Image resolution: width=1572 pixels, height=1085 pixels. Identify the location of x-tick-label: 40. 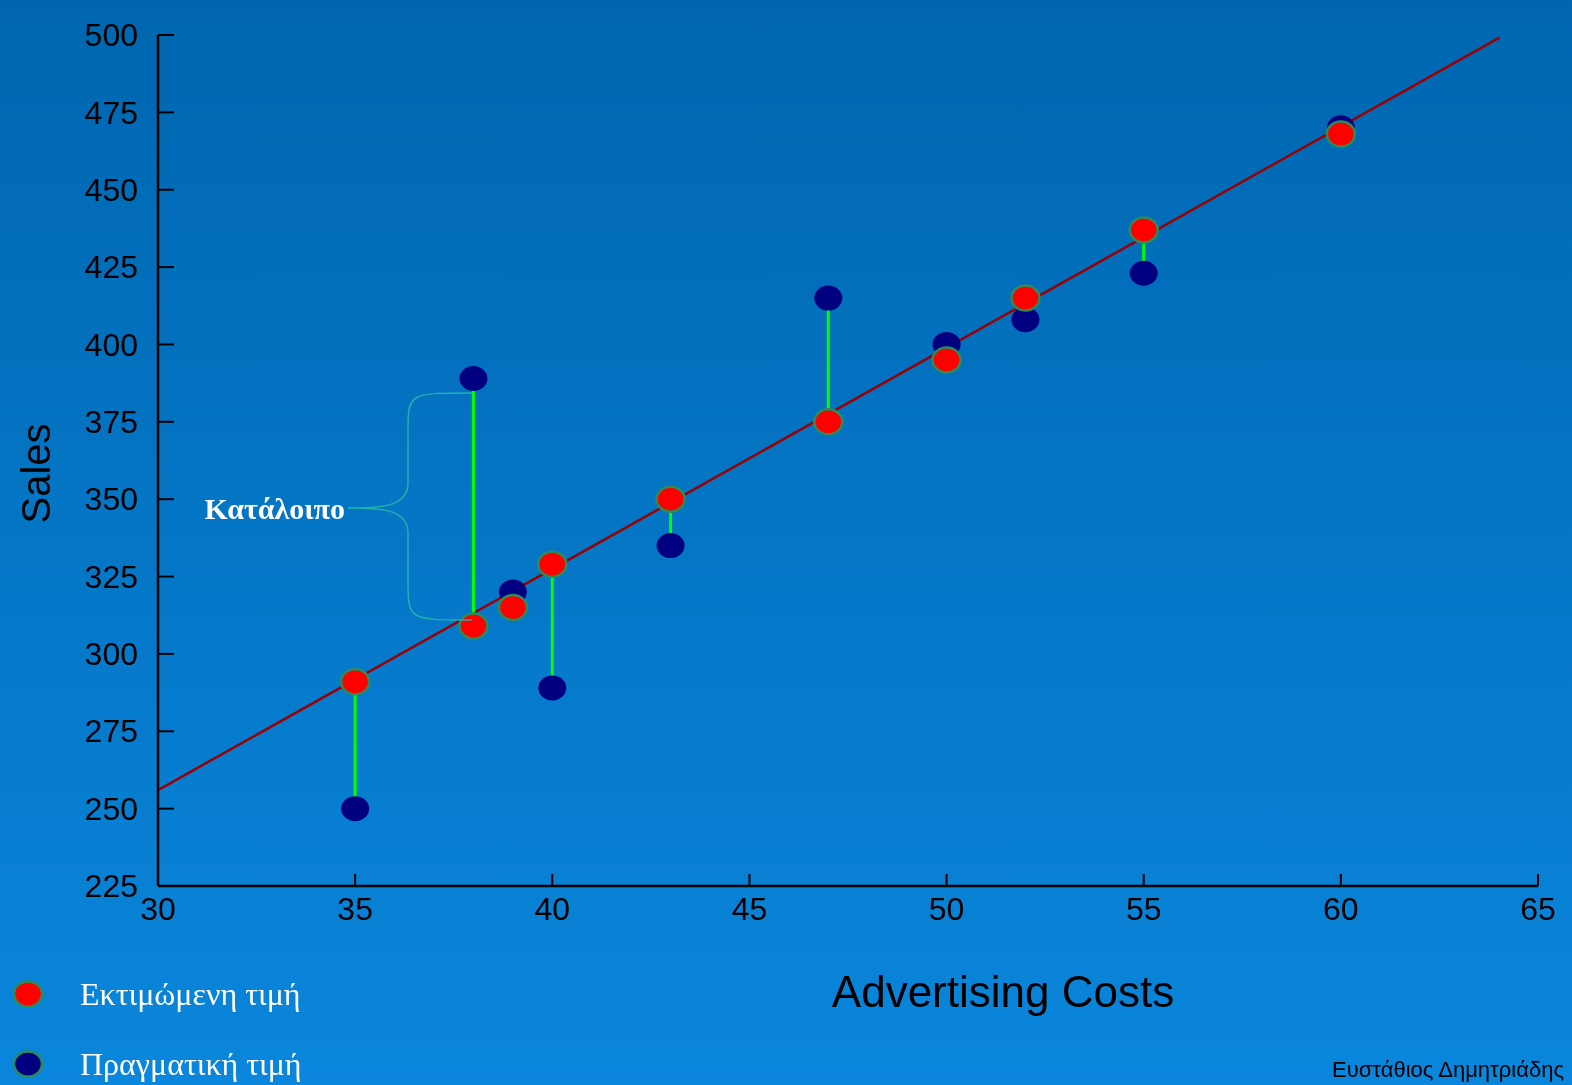
(552, 909).